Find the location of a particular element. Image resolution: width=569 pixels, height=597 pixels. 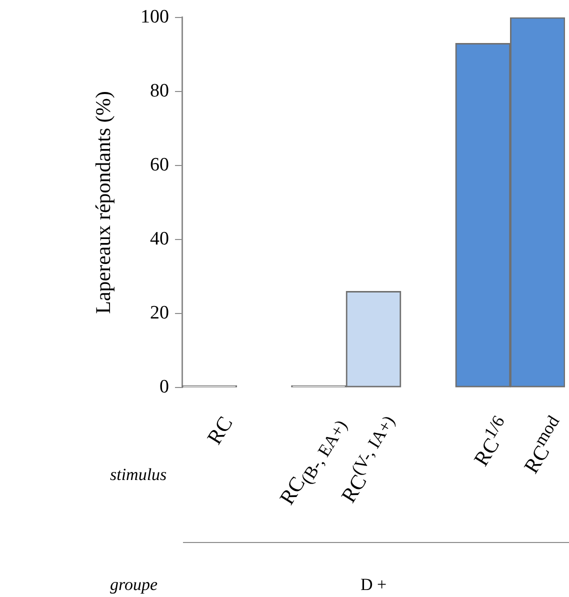

y-tick-label: 20 is located at coordinates (159, 313).